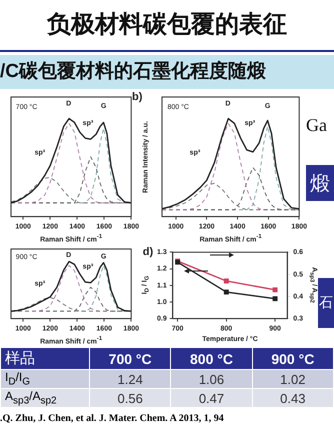 This screenshot has height=446, width=334. Describe the element at coordinates (211, 359) in the screenshot. I see `category-label: 800 °C` at that location.